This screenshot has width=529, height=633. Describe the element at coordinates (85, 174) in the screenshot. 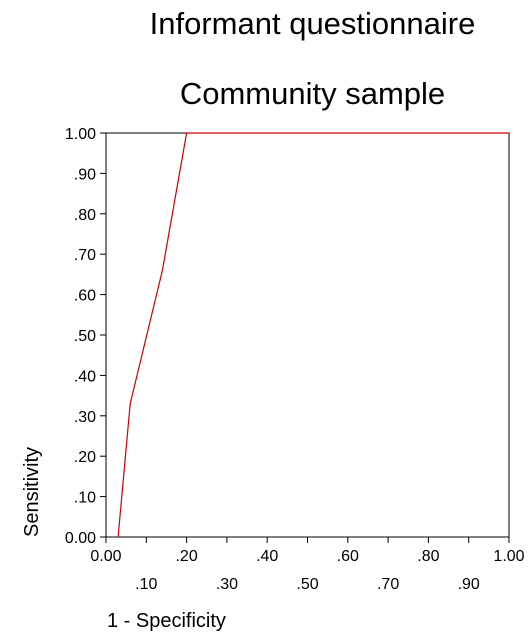

I see `y-tick-label: .90` at that location.